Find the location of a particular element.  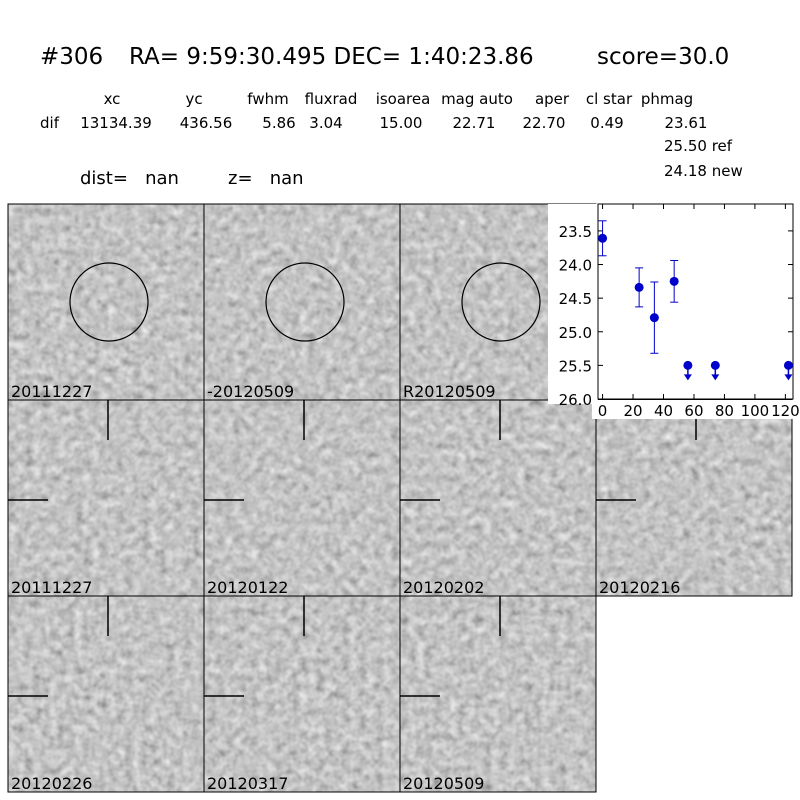

column-header: cl star is located at coordinates (609, 99).